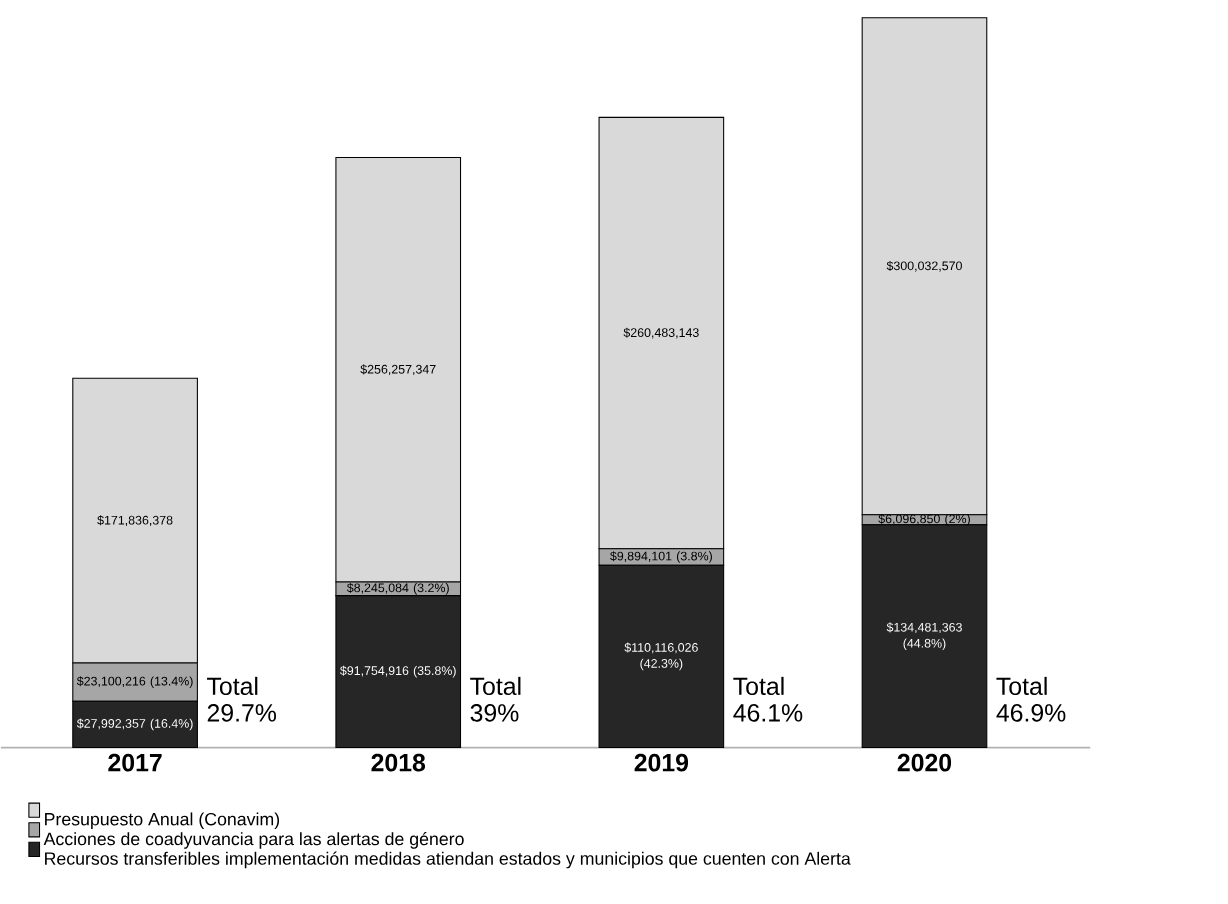 Image resolution: width=1228 pixels, height=904 pixels. What do you see at coordinates (661, 762) in the screenshot?
I see `x-tick-label: 2019` at bounding box center [661, 762].